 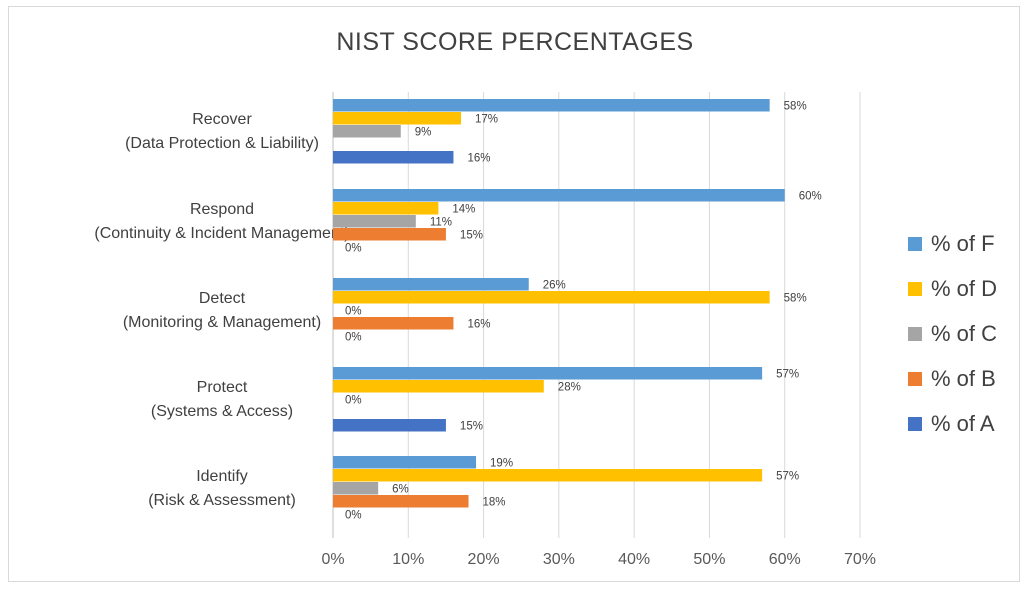 What do you see at coordinates (494, 503) in the screenshot?
I see `data-label: 18%` at bounding box center [494, 503].